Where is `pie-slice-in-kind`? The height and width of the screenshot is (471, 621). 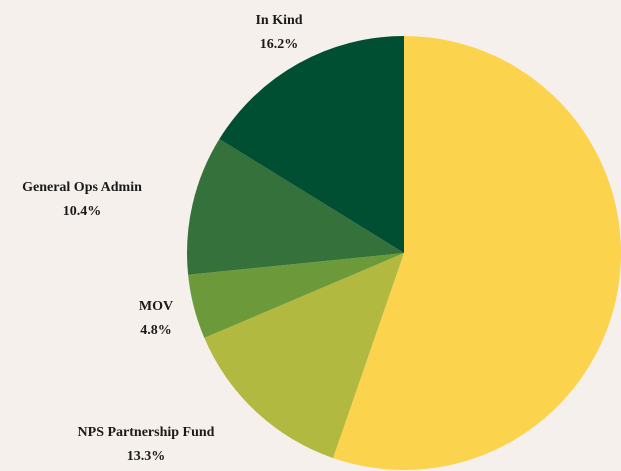 pie-slice-in-kind is located at coordinates (311, 144).